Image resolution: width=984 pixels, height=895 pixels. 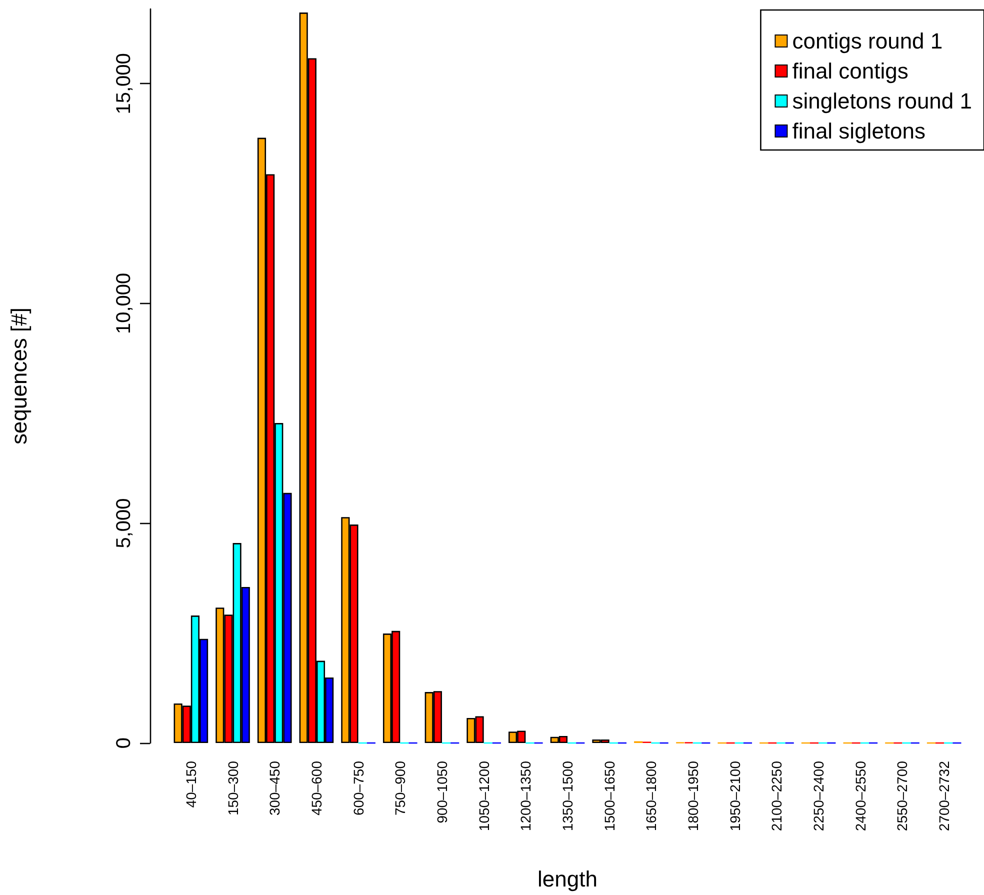 I want to click on x-tick-label: 2550–2700, so click(x=902, y=796).